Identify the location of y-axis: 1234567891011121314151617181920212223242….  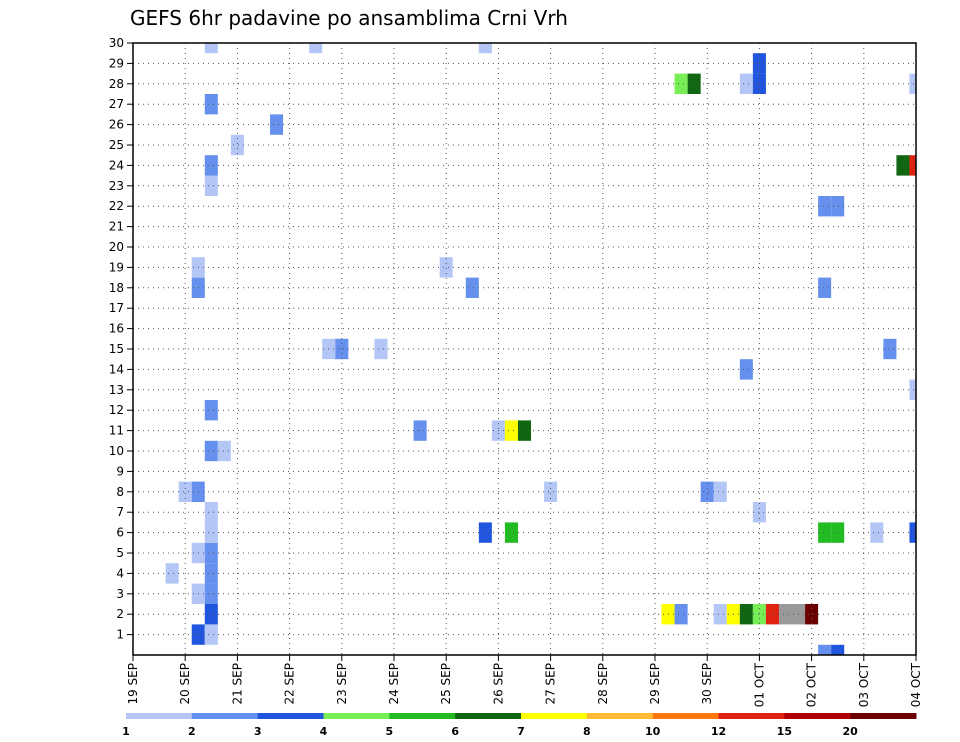
(121, 339).